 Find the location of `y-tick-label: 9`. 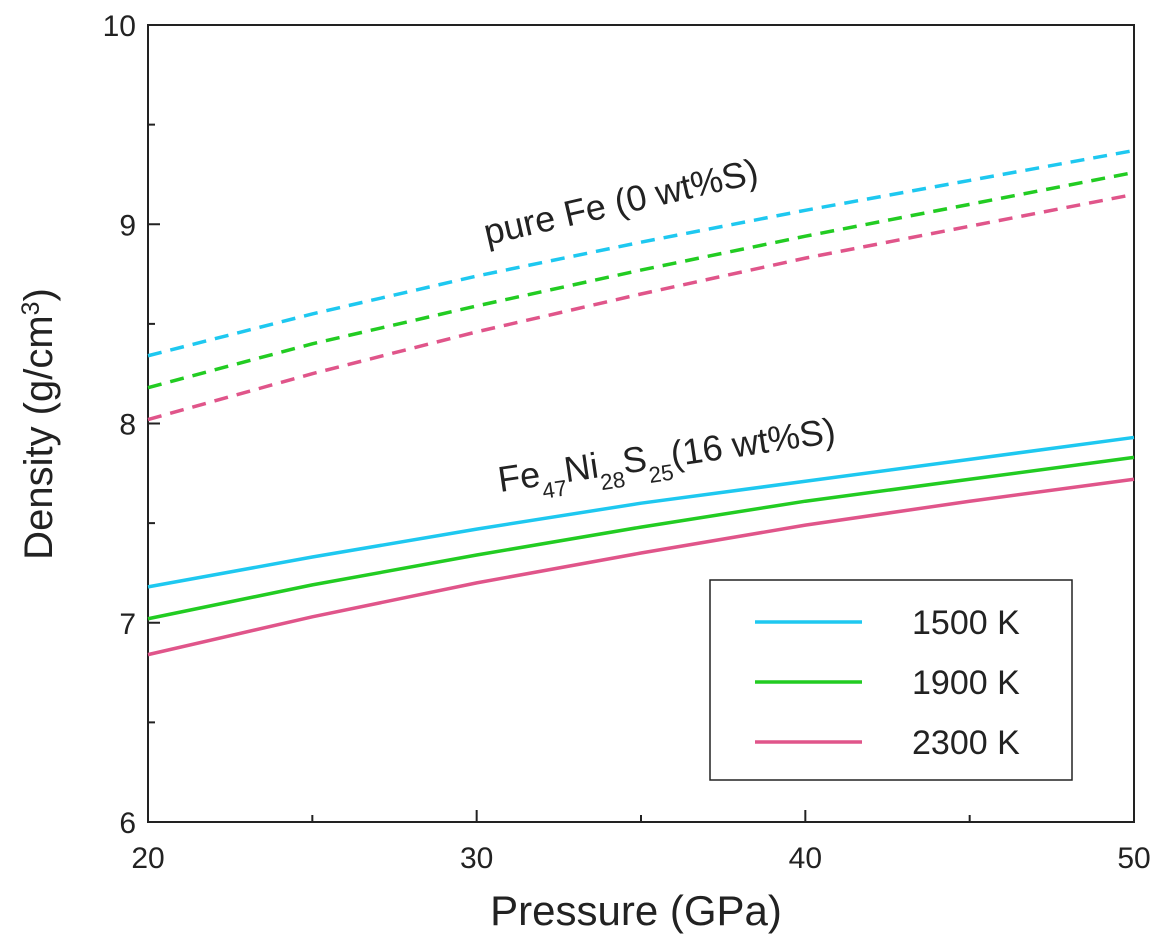

y-tick-label: 9 is located at coordinates (127, 225).